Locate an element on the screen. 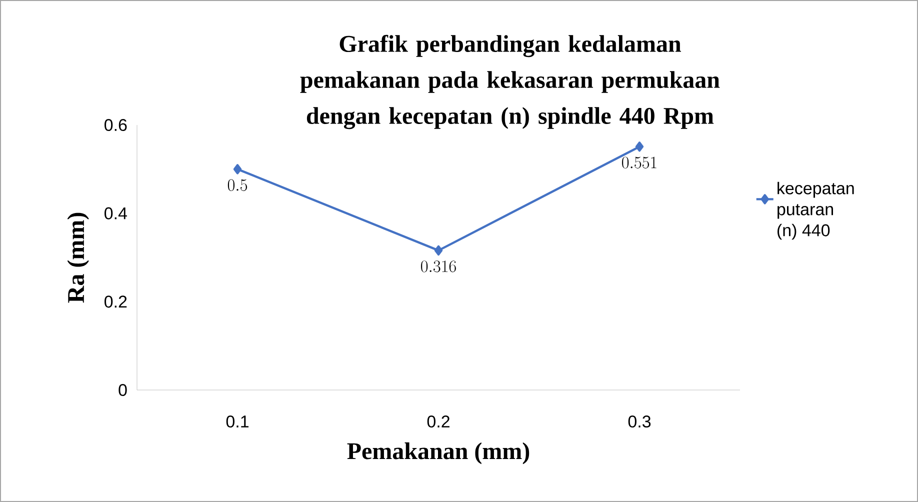  data-label: 0.551 is located at coordinates (639, 162).